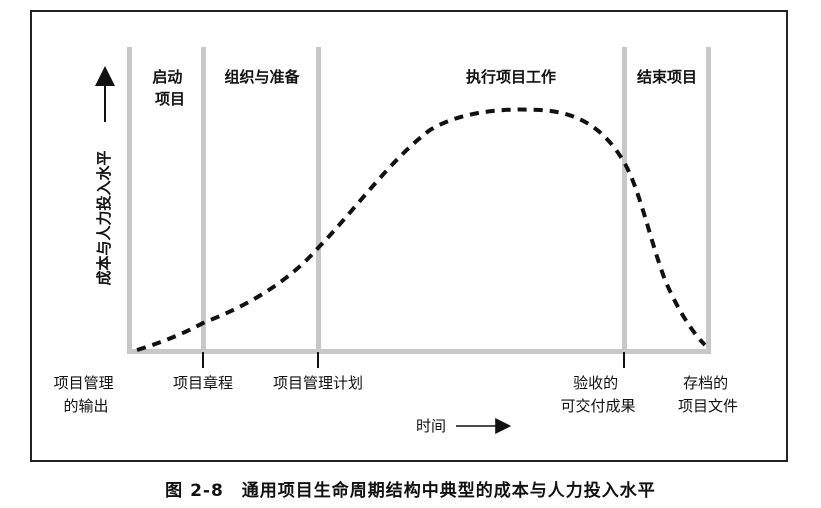 The width and height of the screenshot is (821, 508). Describe the element at coordinates (667, 77) in the screenshot. I see `phase-label-close: 结束项目` at that location.